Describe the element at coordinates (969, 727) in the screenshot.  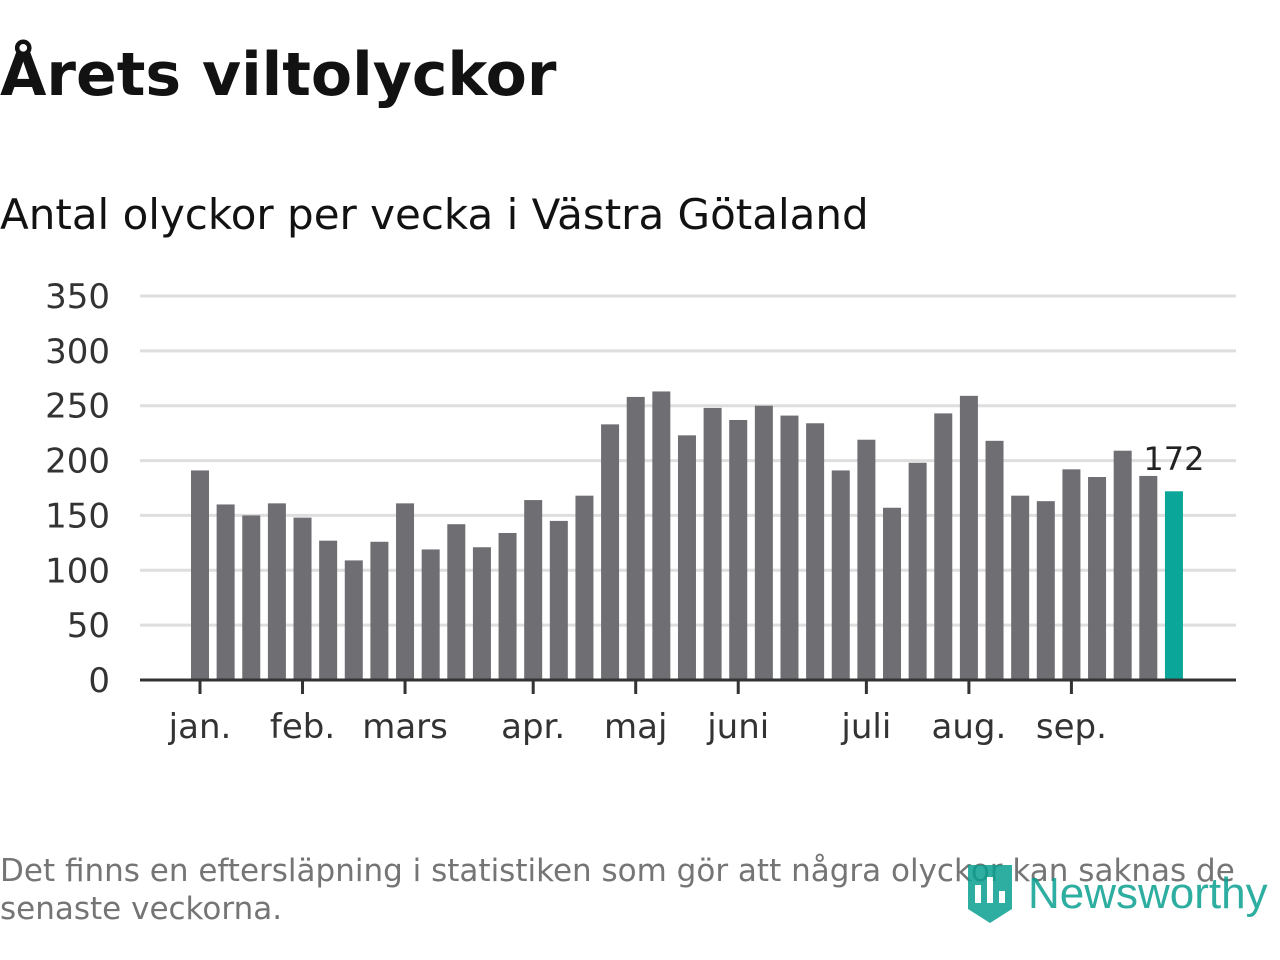
I see `x-tick-label: aug.` at that location.